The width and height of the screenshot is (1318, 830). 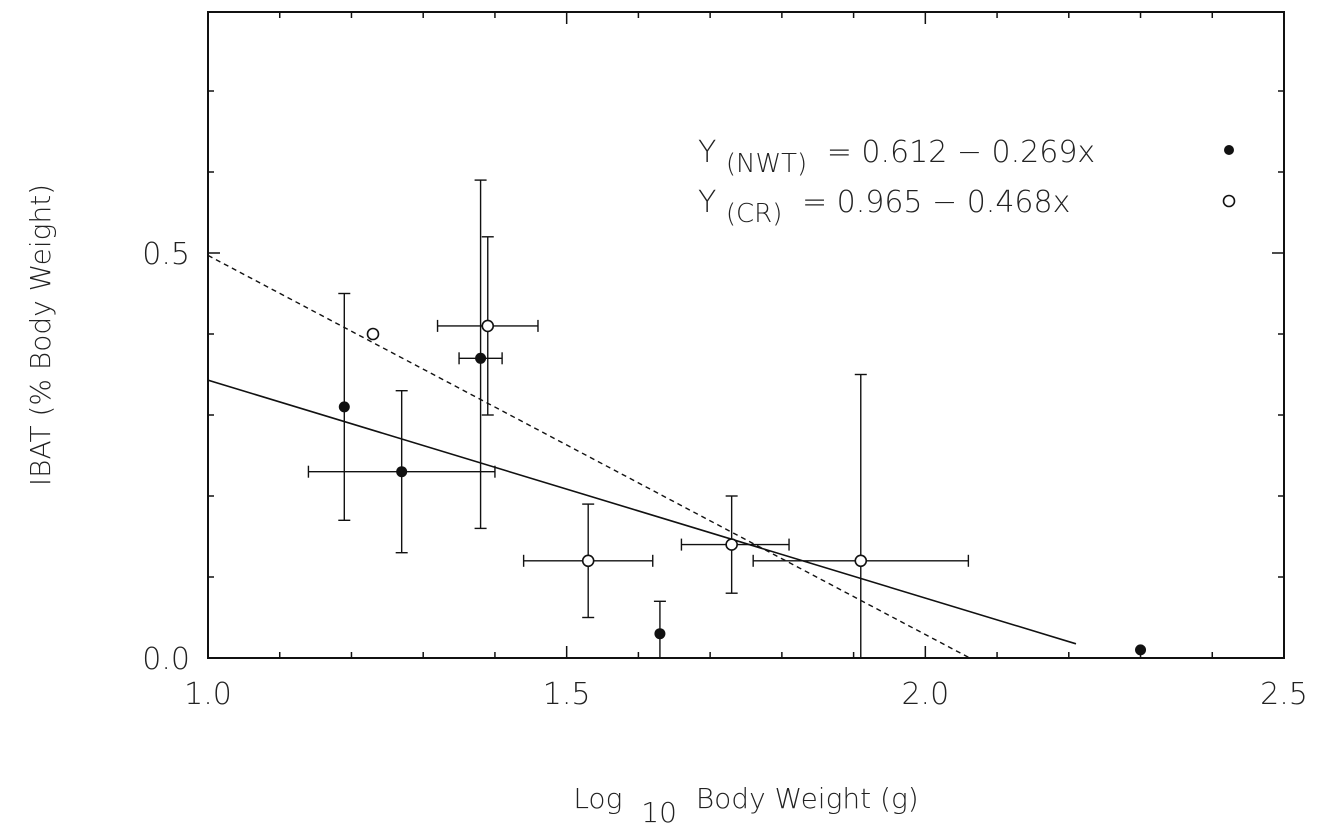 I want to click on x-axis-label-subscript: 10, so click(x=659, y=812).